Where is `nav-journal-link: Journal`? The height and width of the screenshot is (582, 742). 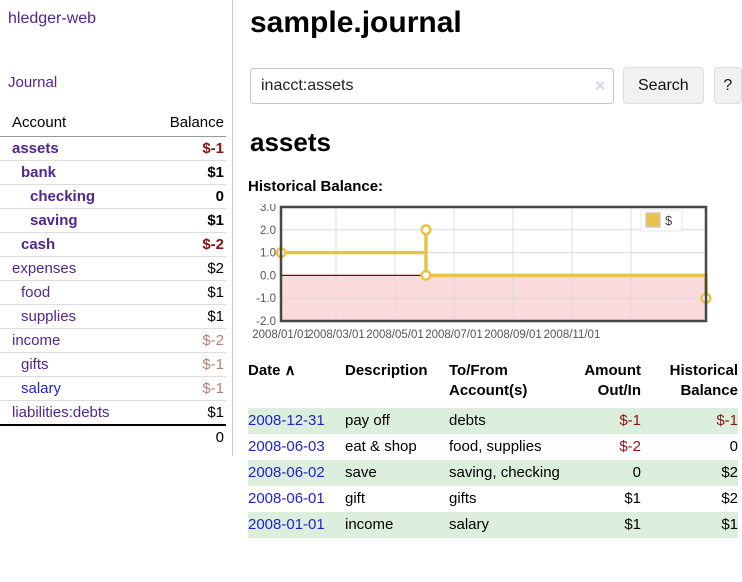 nav-journal-link: Journal is located at coordinates (33, 82).